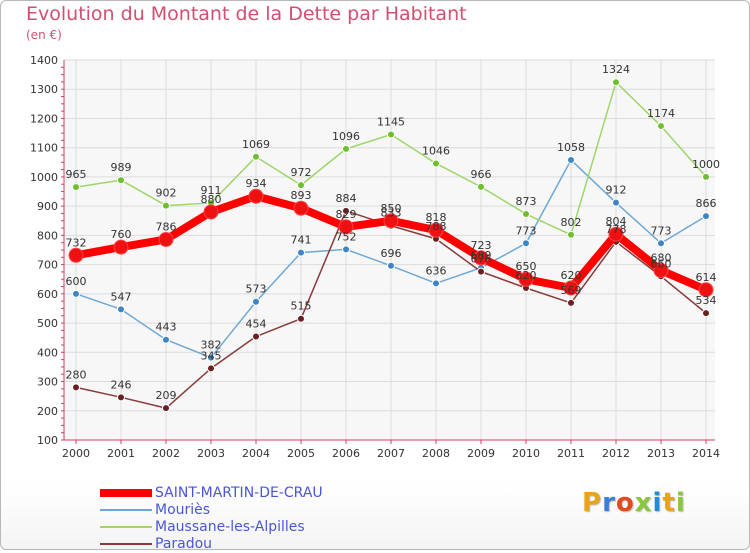  I want to click on x-tick-label: 2006, so click(346, 453).